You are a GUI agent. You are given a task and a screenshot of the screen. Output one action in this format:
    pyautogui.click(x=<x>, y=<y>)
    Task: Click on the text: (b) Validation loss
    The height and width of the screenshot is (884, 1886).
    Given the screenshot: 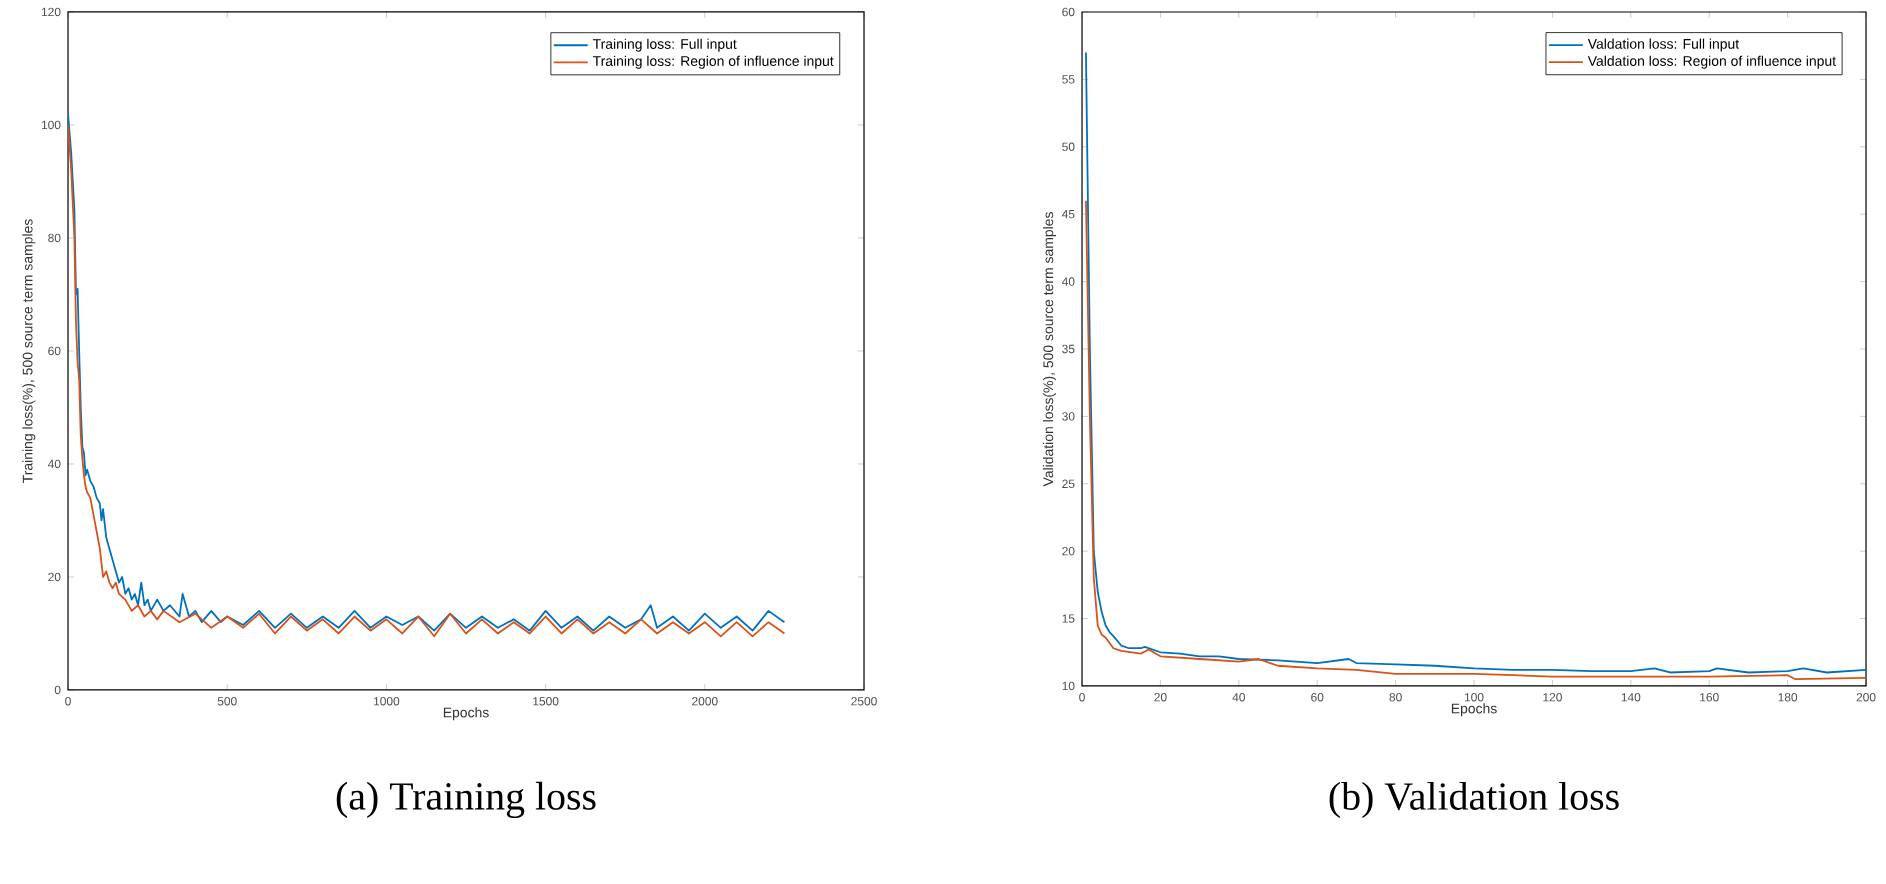 What is the action you would take?
    pyautogui.click(x=1474, y=800)
    